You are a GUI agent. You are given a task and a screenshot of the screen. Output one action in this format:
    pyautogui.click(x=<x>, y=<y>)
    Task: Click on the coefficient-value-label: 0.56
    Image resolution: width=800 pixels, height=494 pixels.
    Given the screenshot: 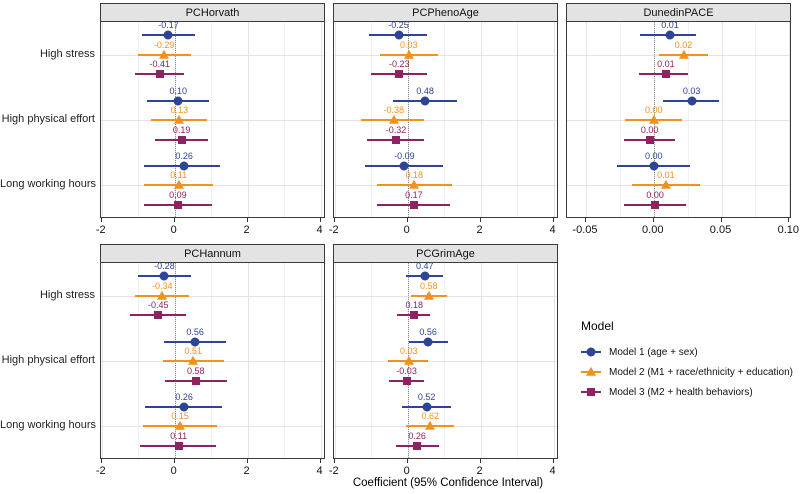 What is the action you would take?
    pyautogui.click(x=195, y=331)
    